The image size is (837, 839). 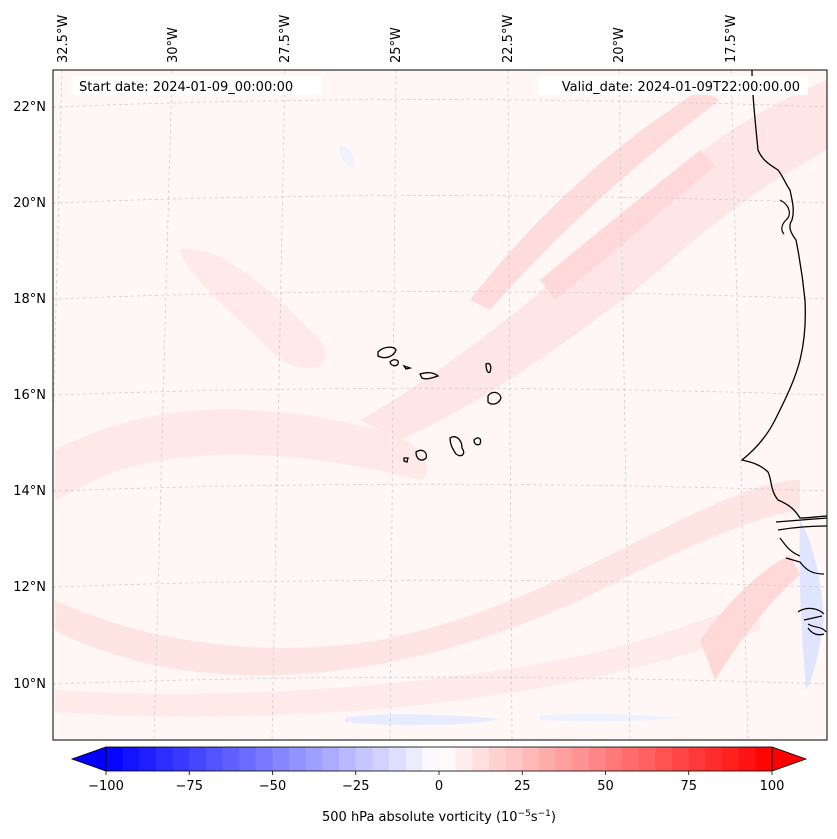 What do you see at coordinates (407, 658) in the screenshot?
I see `vorticity-band-south` at bounding box center [407, 658].